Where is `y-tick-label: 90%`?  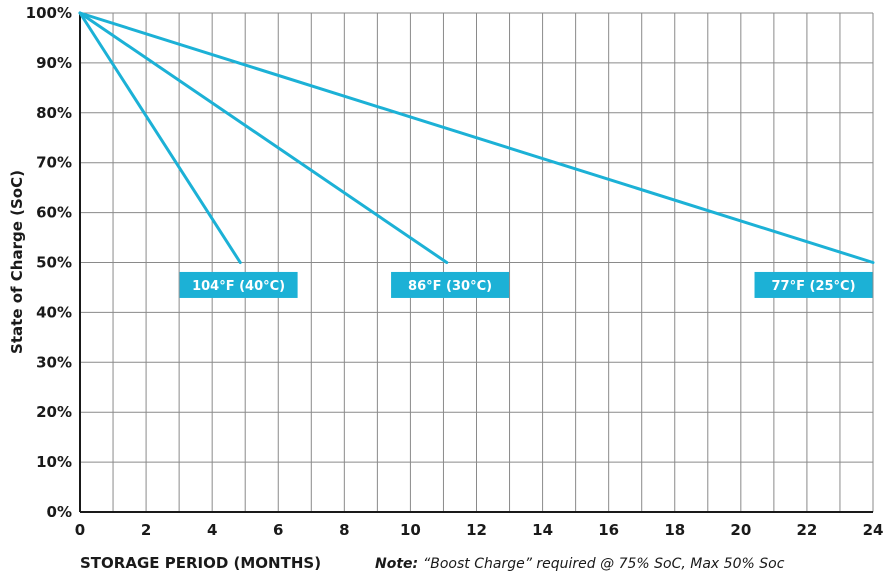 y-tick-label: 90% is located at coordinates (54, 63).